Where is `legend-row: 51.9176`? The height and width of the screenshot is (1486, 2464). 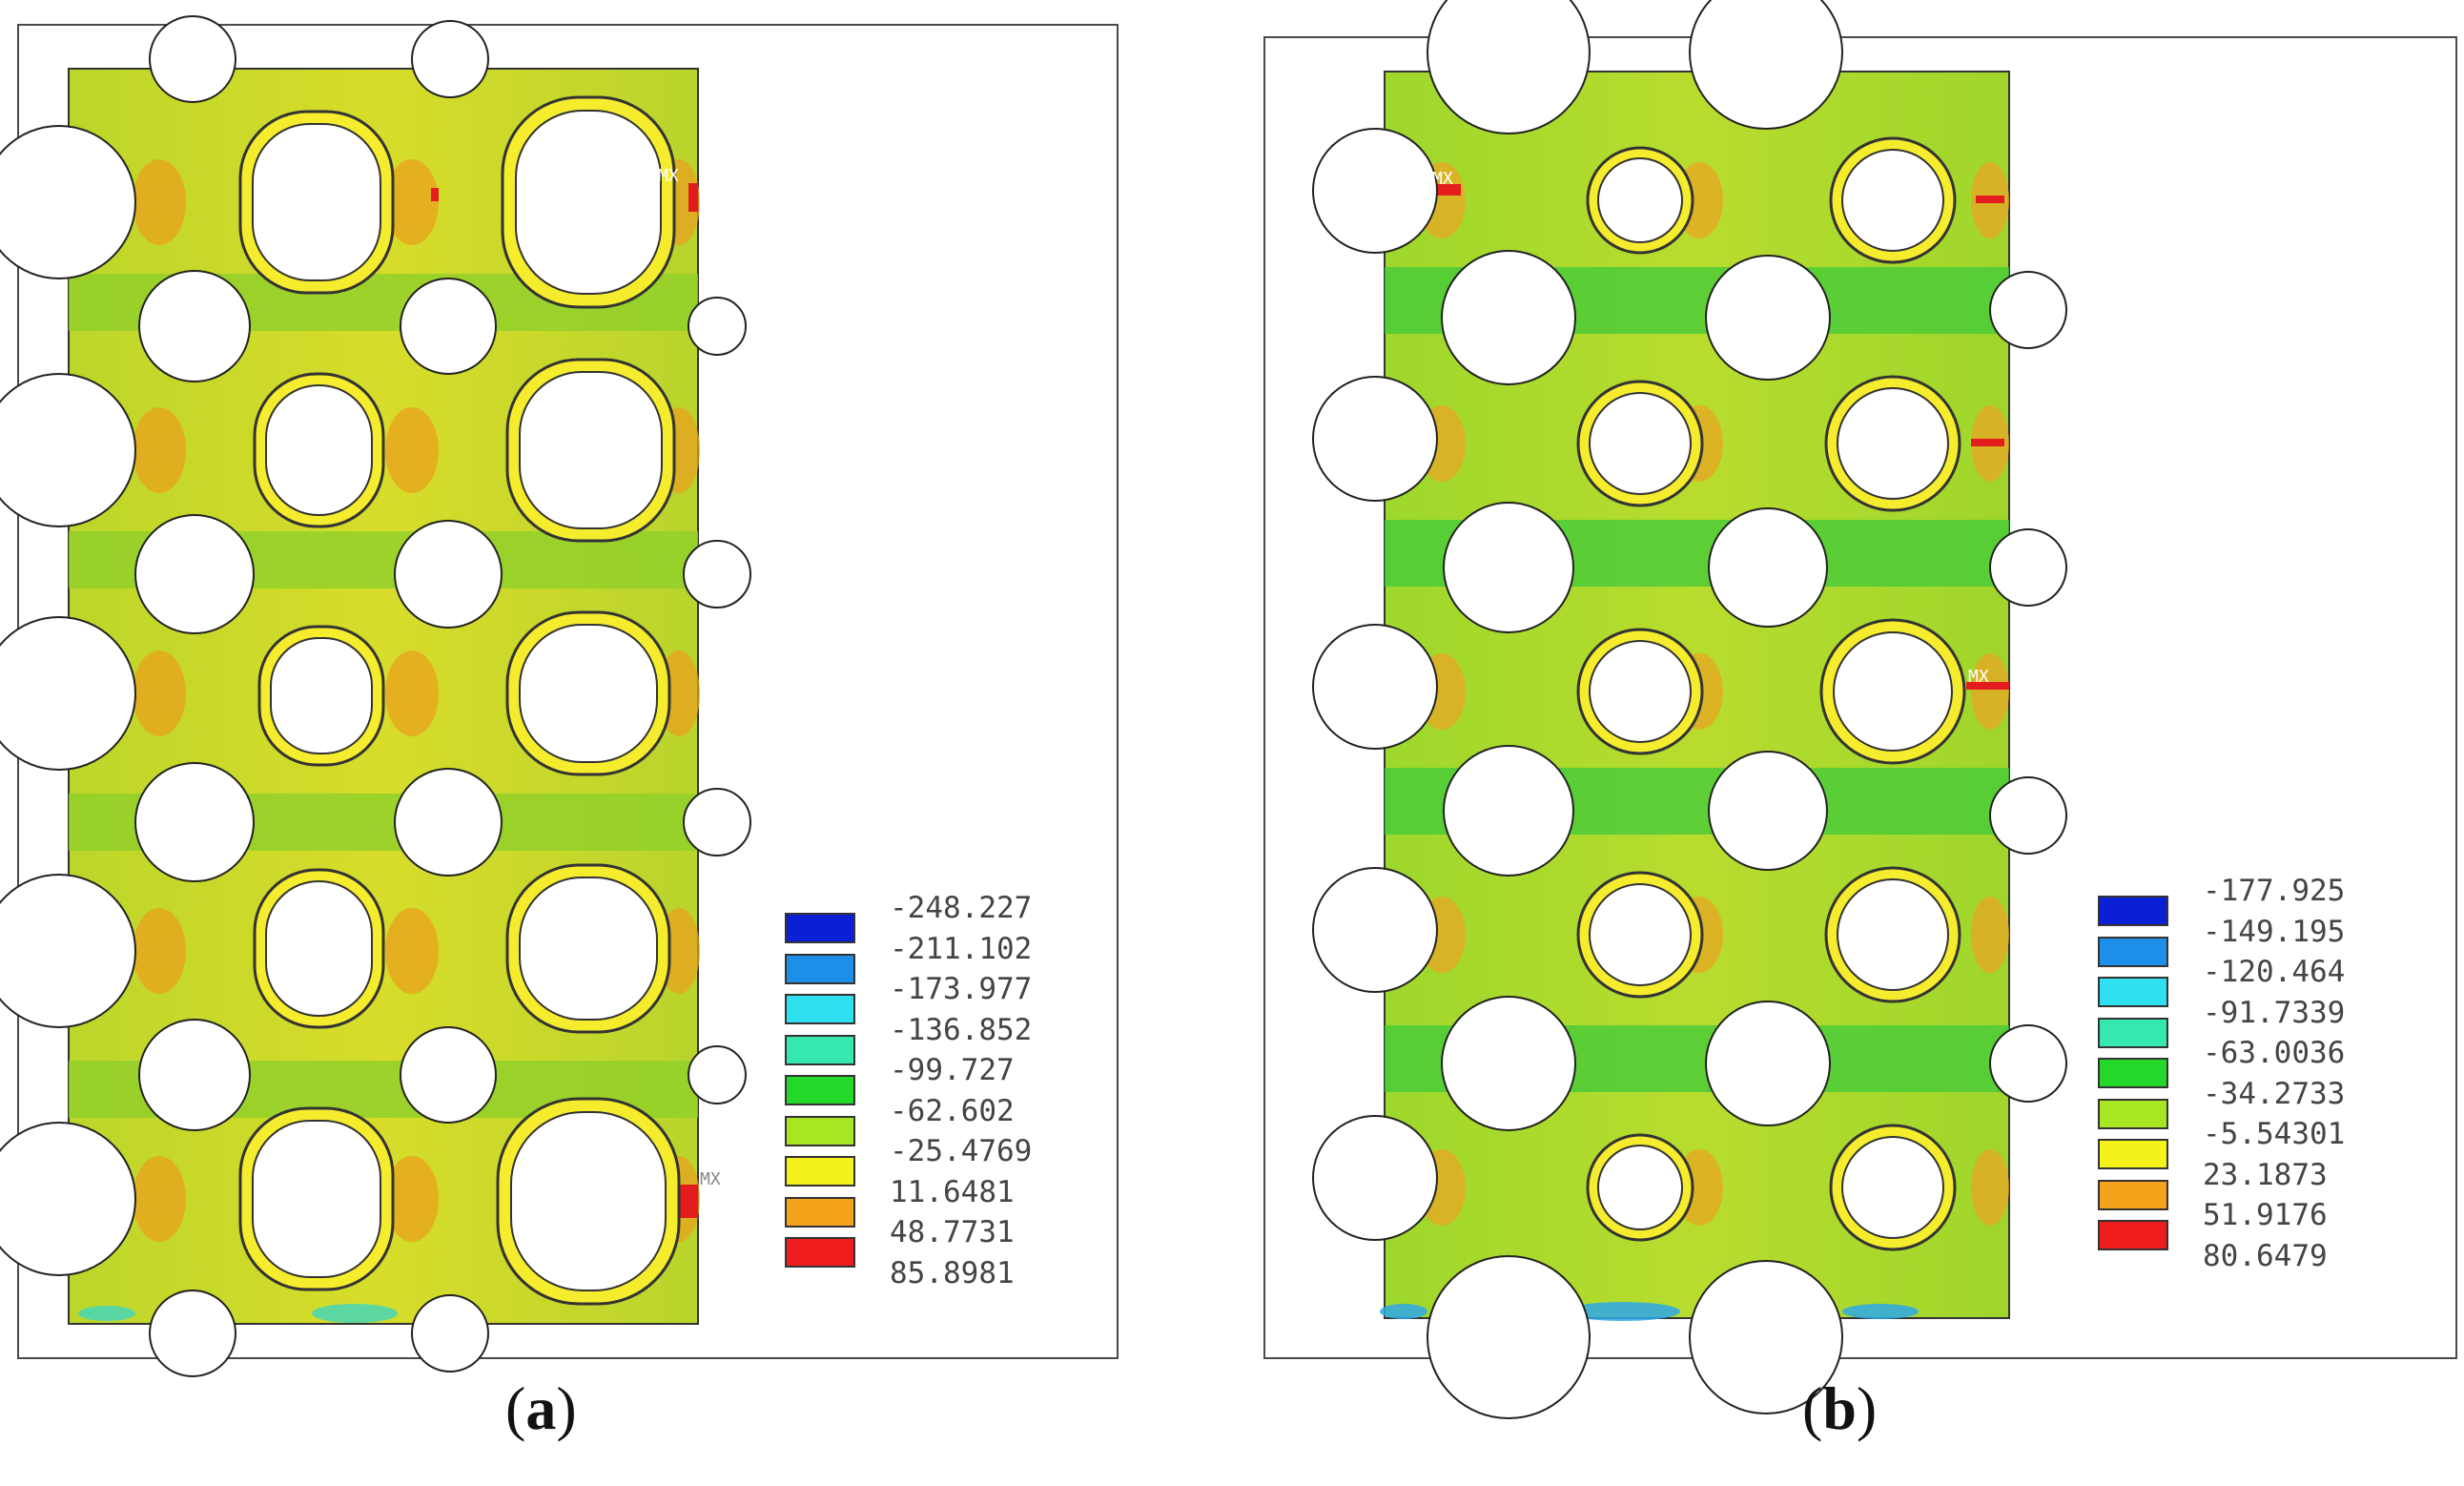
legend-row: 51.9176 is located at coordinates (2281, 1224).